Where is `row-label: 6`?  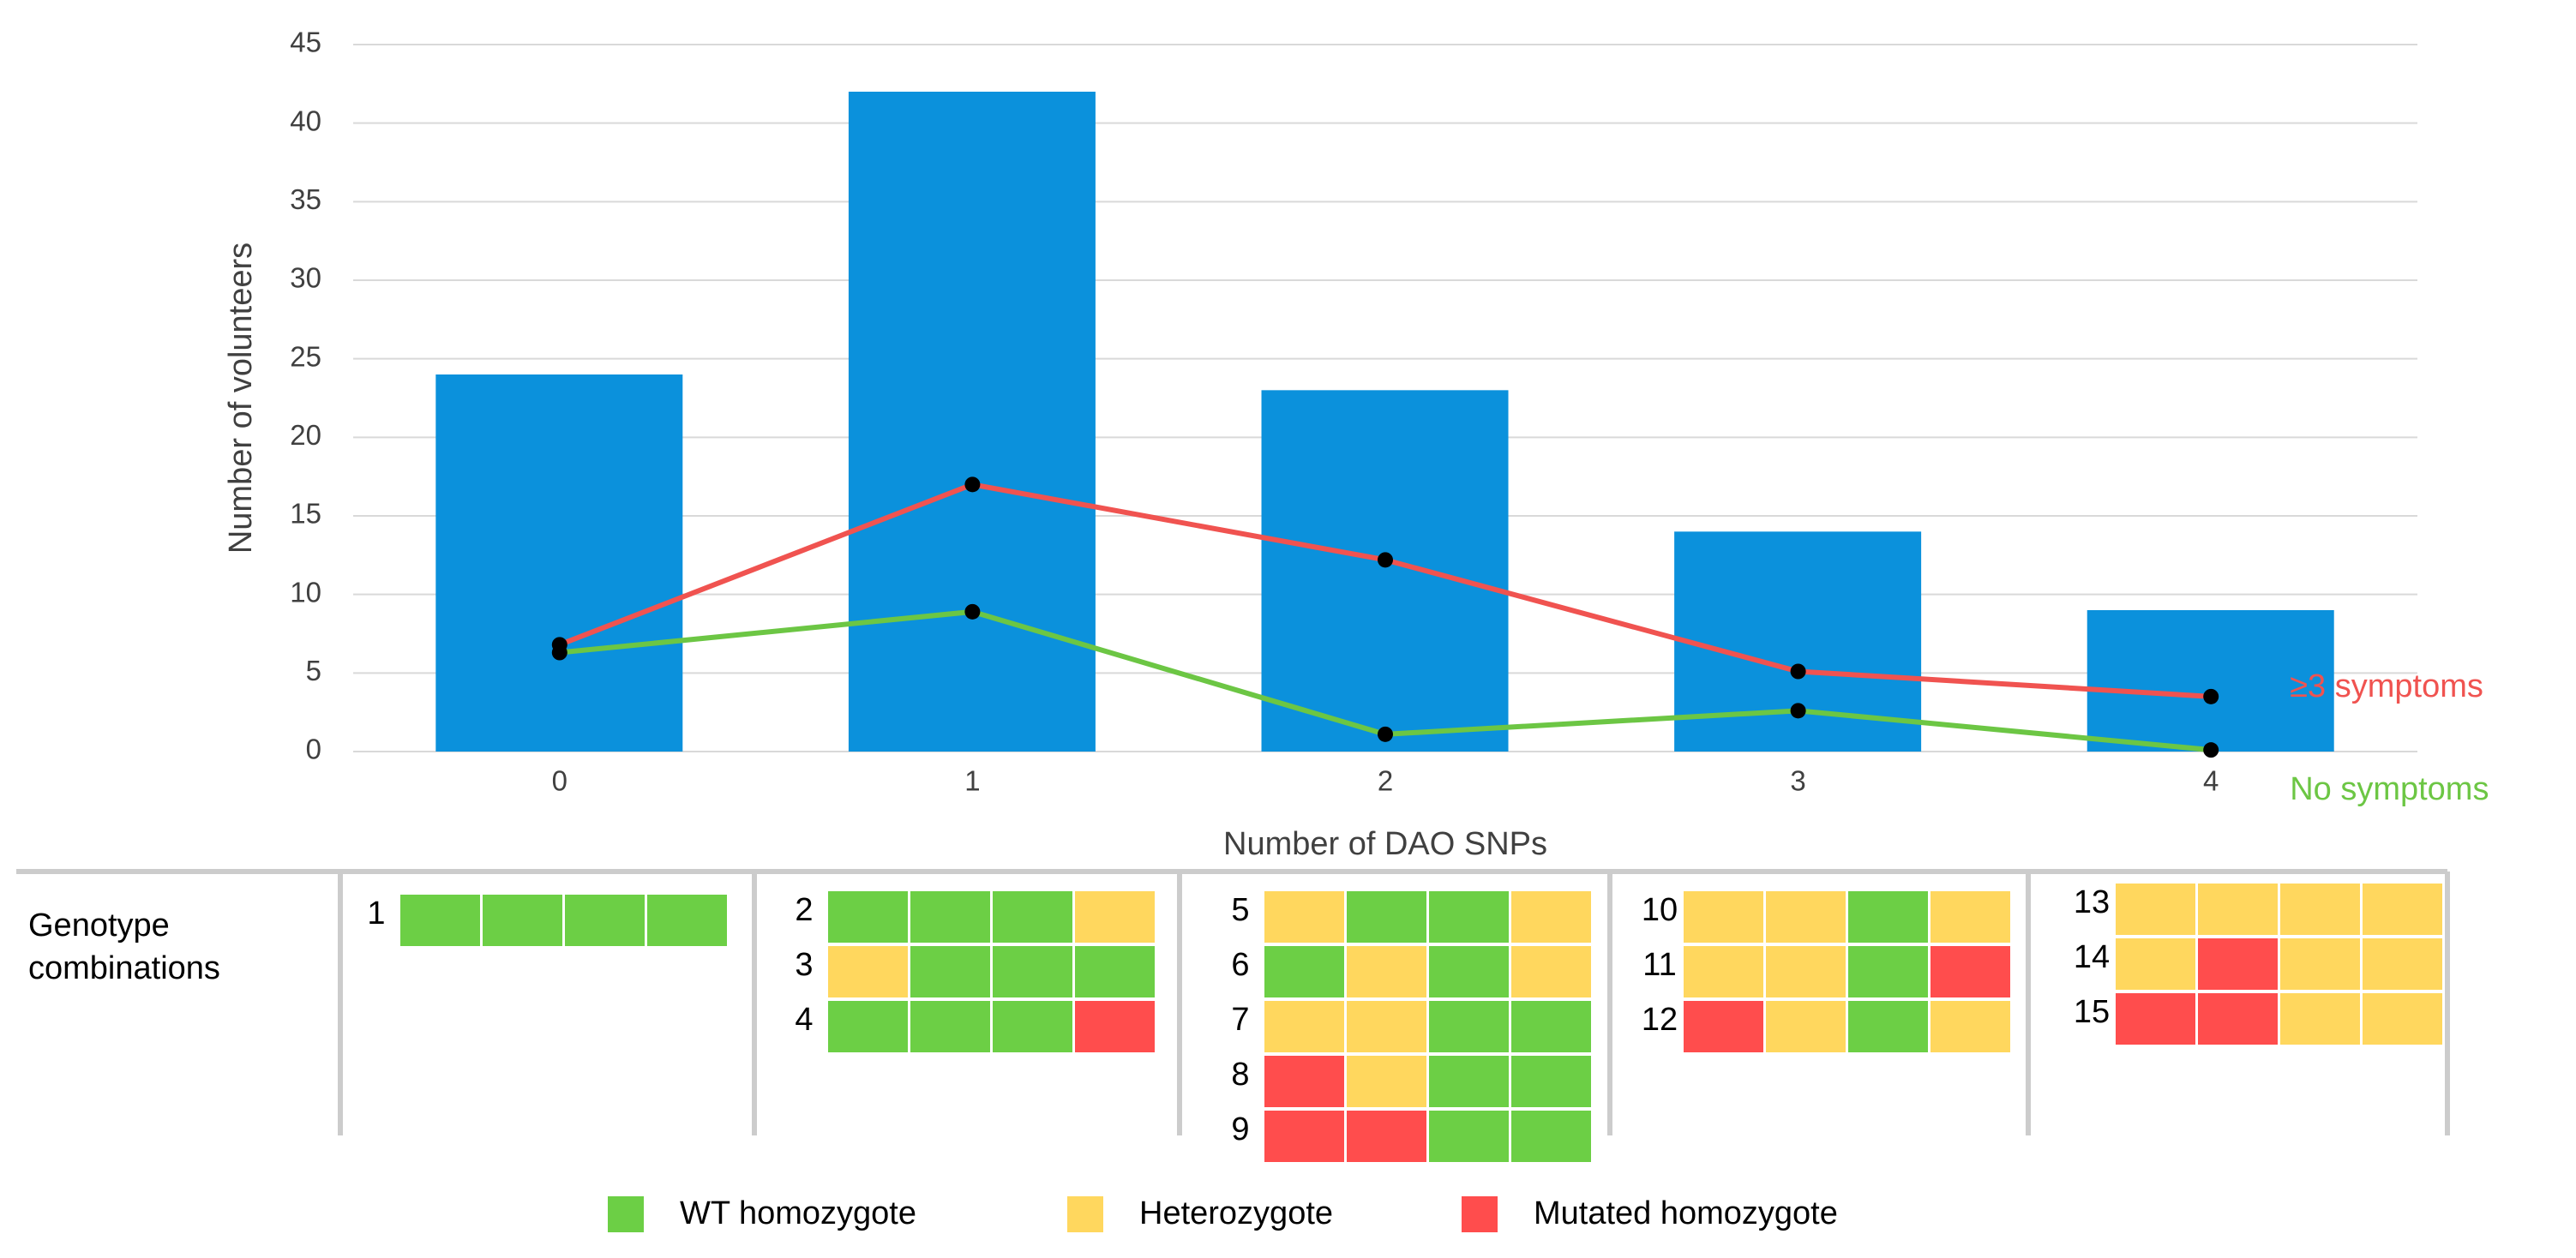 row-label: 6 is located at coordinates (1240, 965).